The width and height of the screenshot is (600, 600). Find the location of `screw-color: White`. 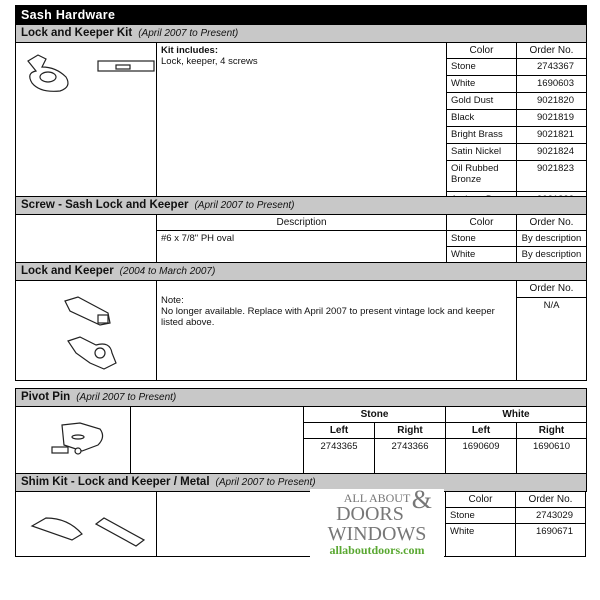

screw-color: White is located at coordinates (481, 254).